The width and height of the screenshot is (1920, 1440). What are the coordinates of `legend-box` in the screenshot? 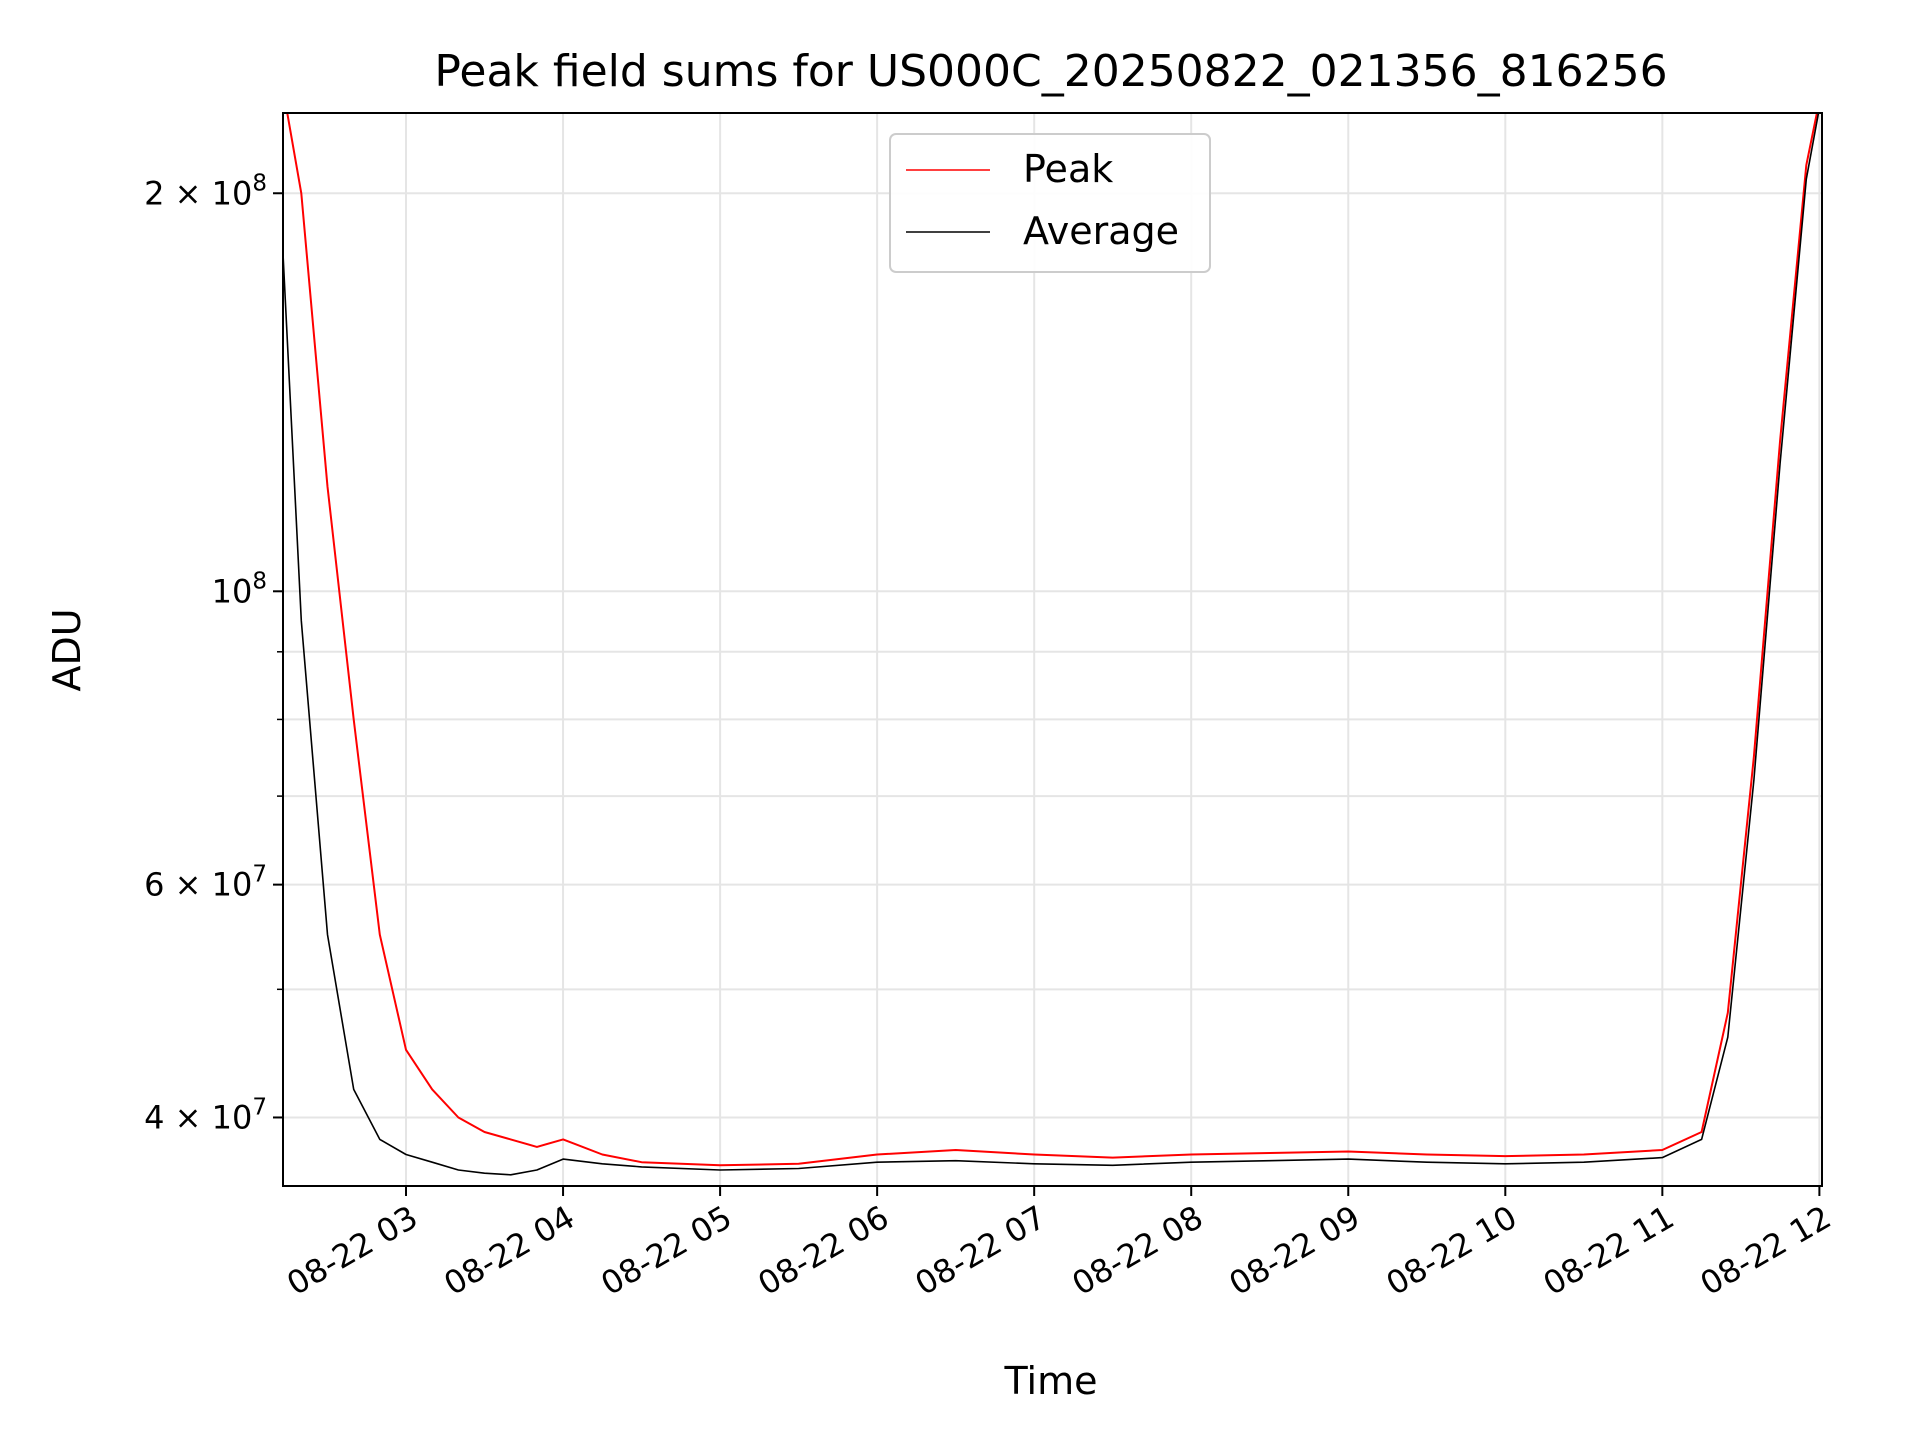 It's located at (1050, 203).